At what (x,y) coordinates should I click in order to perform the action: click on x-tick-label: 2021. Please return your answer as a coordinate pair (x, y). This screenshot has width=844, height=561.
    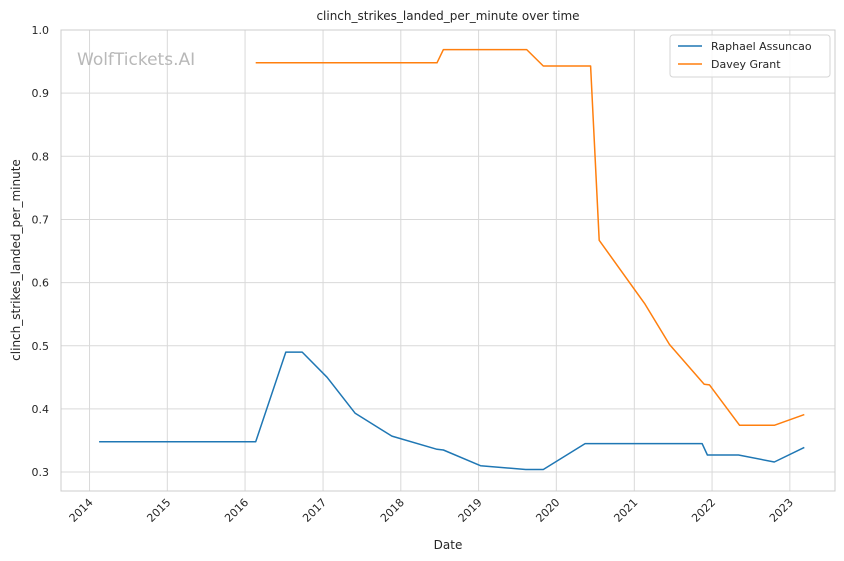
    Looking at the image, I should click on (625, 510).